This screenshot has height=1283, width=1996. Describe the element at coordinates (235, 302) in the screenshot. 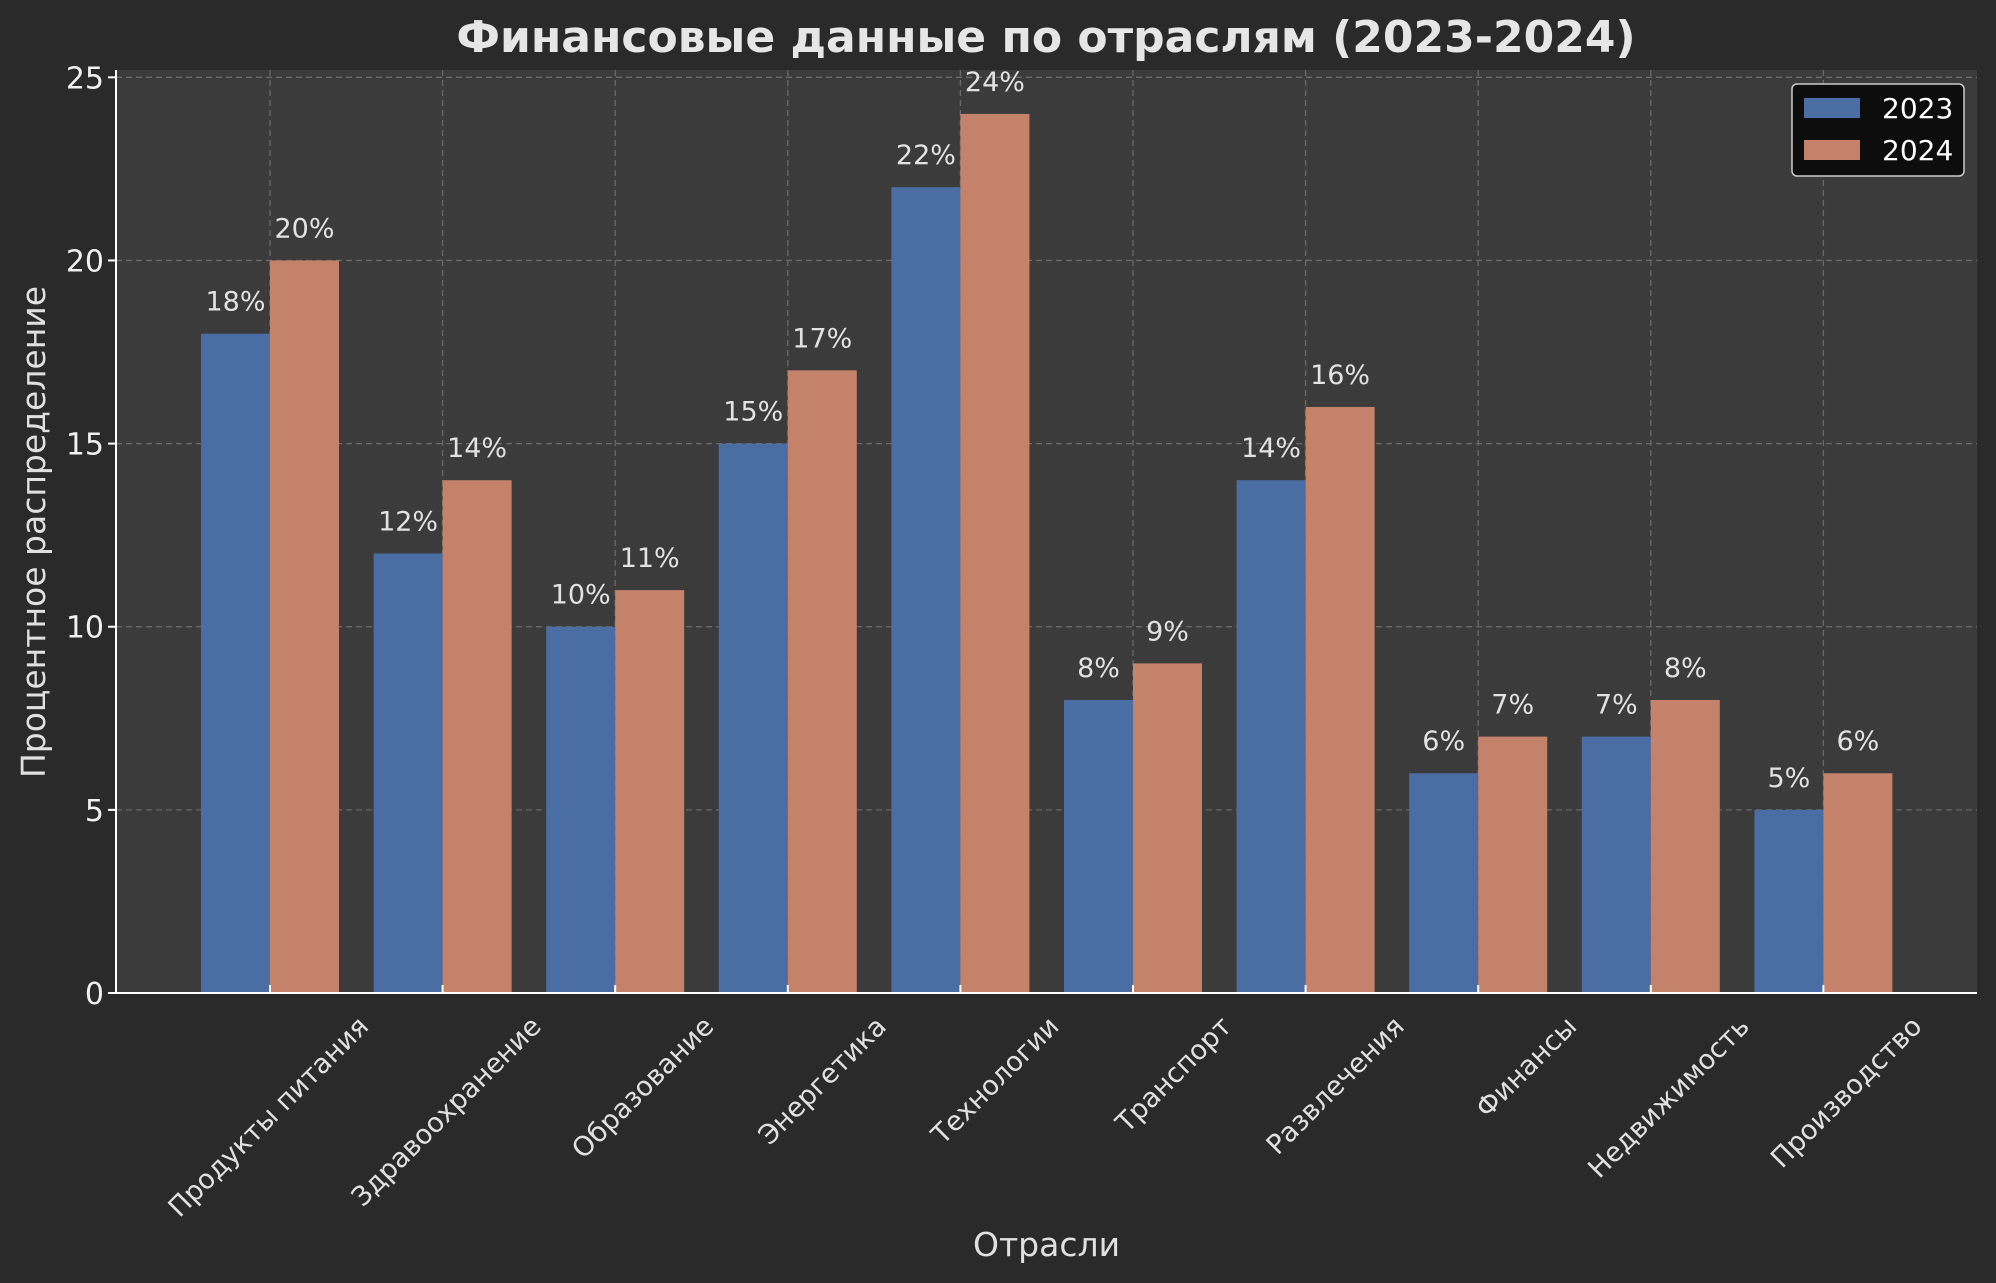

I see `data-label-2023: 18%` at that location.